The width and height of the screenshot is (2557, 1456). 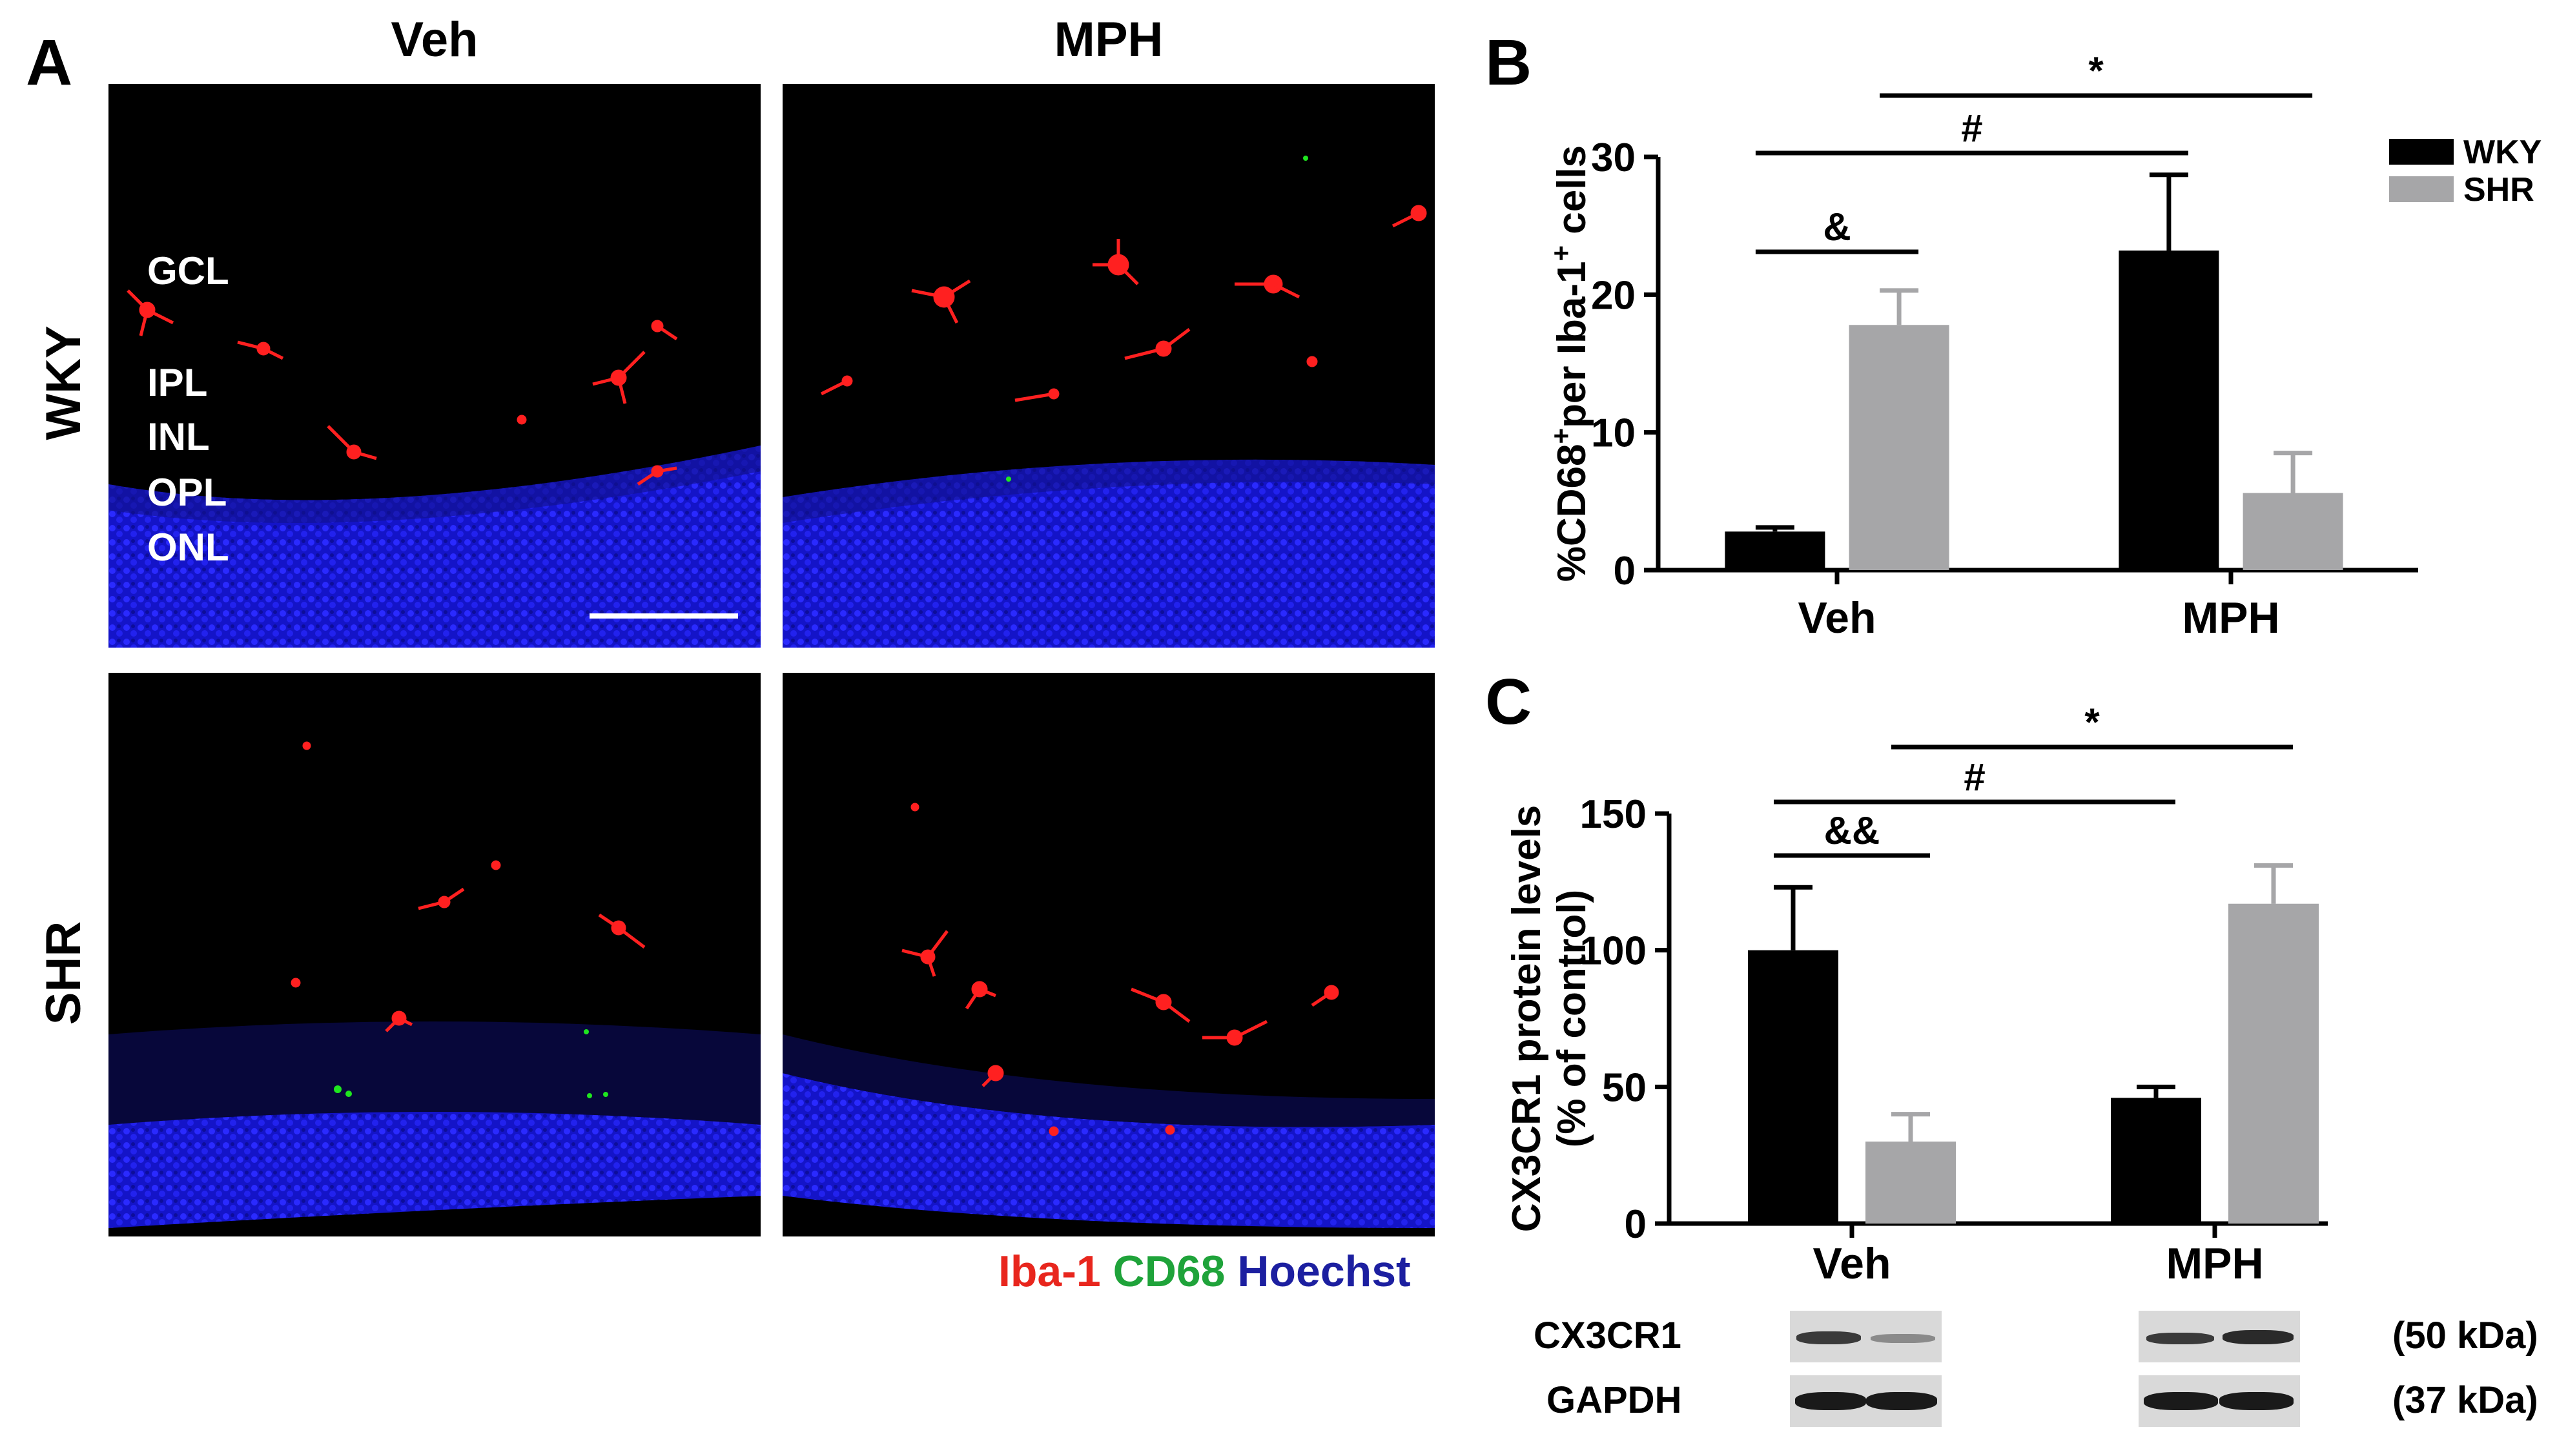 What do you see at coordinates (1607, 1336) in the screenshot?
I see `wb-label-cx3cr1: CX3CR1` at bounding box center [1607, 1336].